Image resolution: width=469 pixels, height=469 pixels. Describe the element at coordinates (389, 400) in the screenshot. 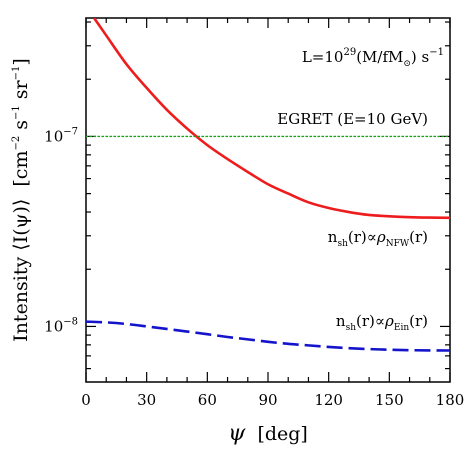

I see `x-tick-label: 150` at that location.